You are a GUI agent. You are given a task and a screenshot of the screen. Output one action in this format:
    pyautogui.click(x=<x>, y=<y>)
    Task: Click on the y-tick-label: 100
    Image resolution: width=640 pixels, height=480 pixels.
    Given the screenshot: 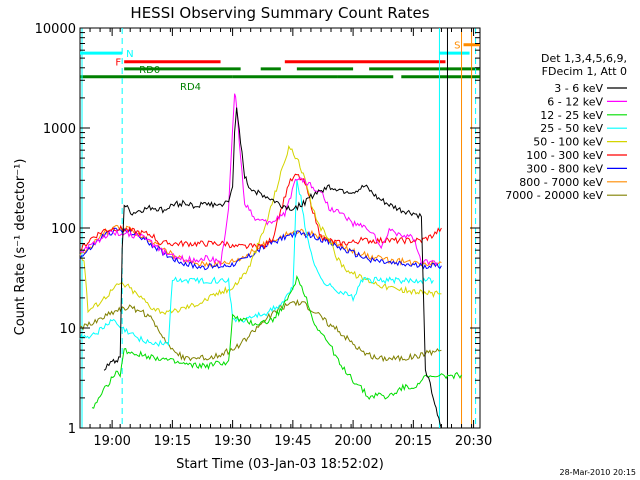 What is the action you would take?
    pyautogui.click(x=63, y=229)
    